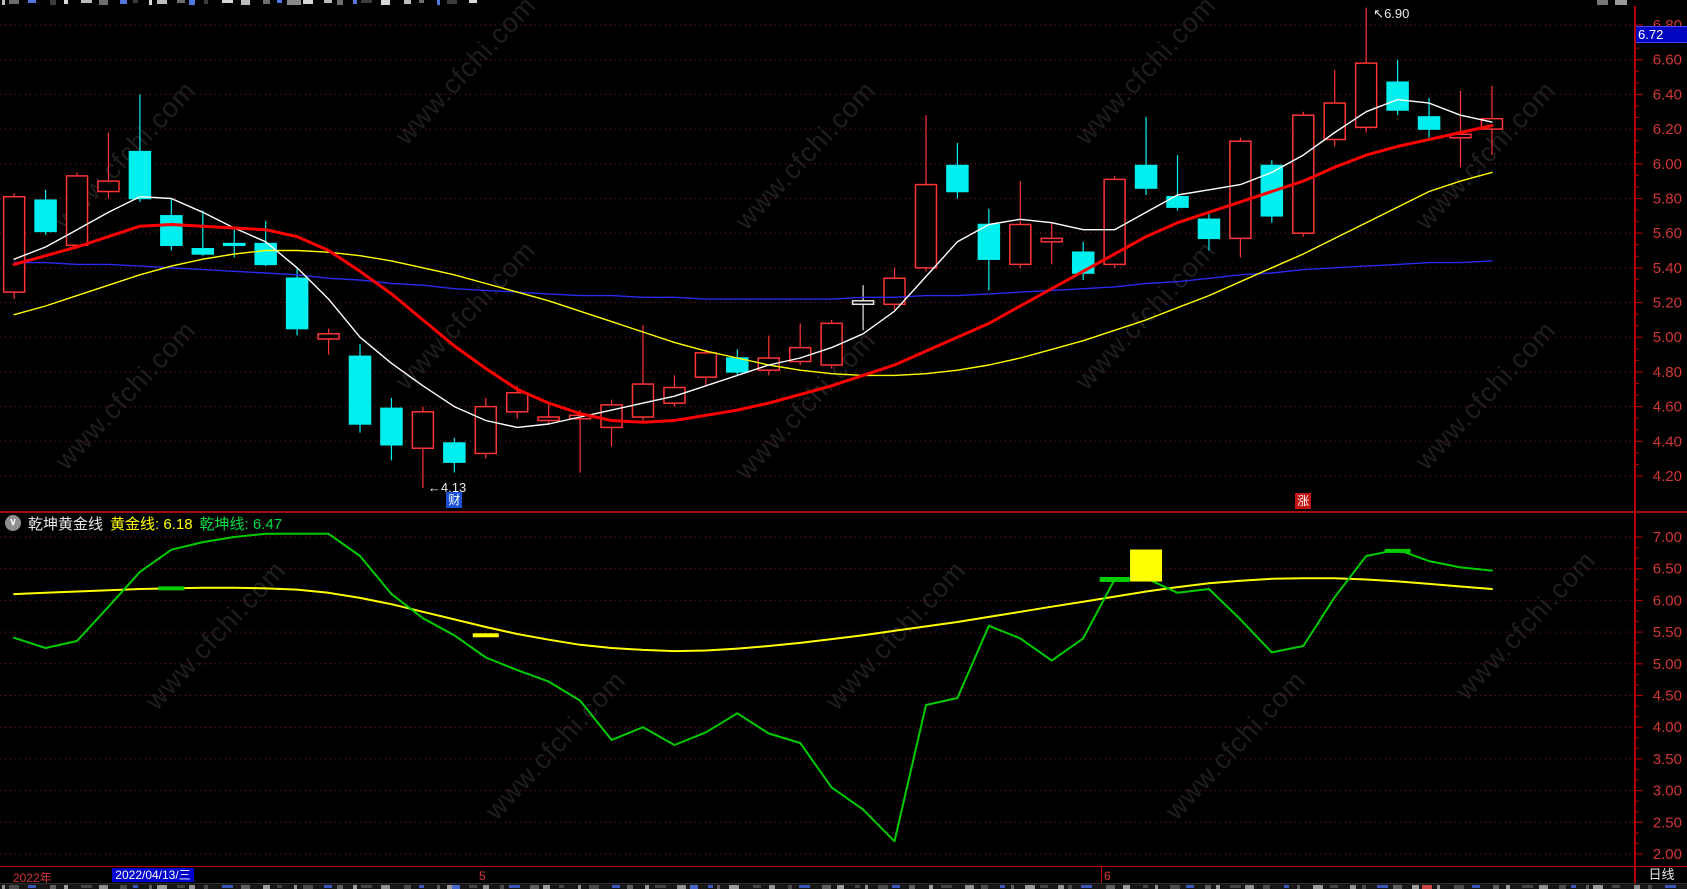 The height and width of the screenshot is (889, 1687). Describe the element at coordinates (482, 876) in the screenshot. I see `month-tick-label: 5` at that location.